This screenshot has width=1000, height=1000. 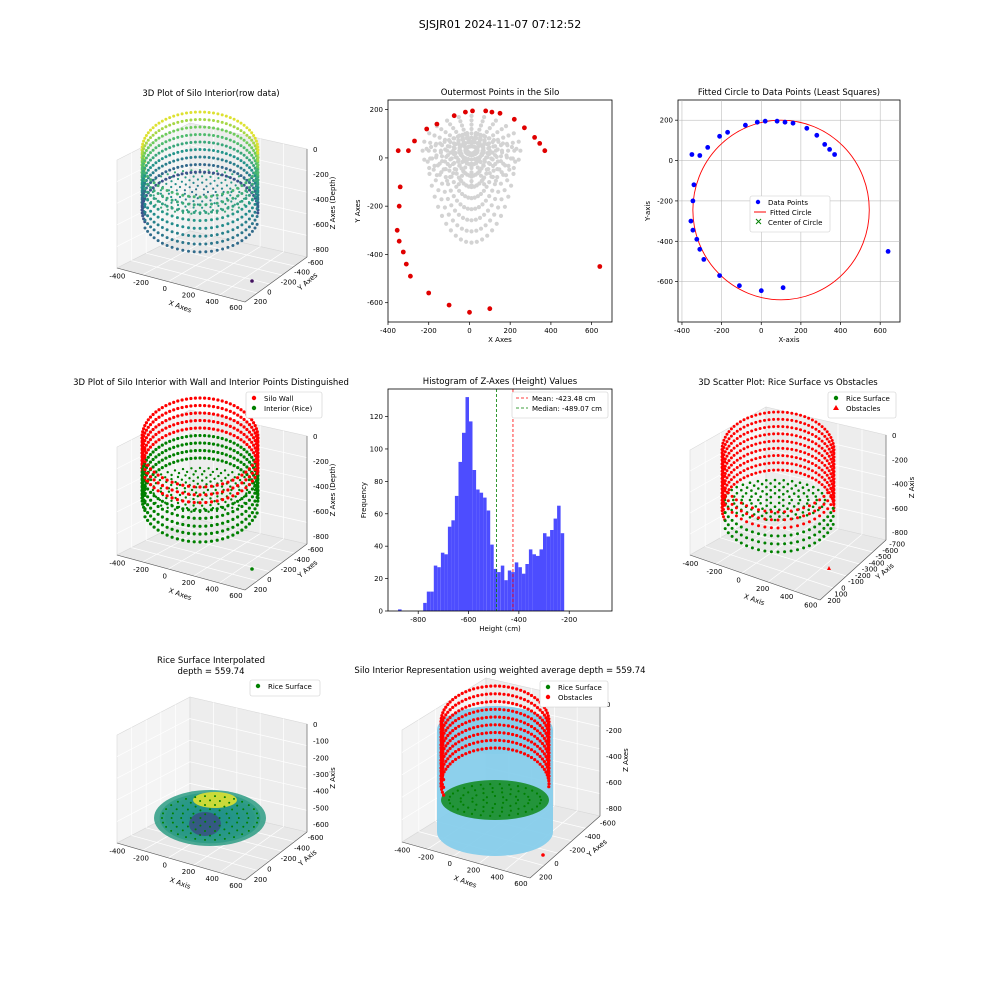 What do you see at coordinates (500, 340) in the screenshot?
I see `p2-xlabel: X Axes` at bounding box center [500, 340].